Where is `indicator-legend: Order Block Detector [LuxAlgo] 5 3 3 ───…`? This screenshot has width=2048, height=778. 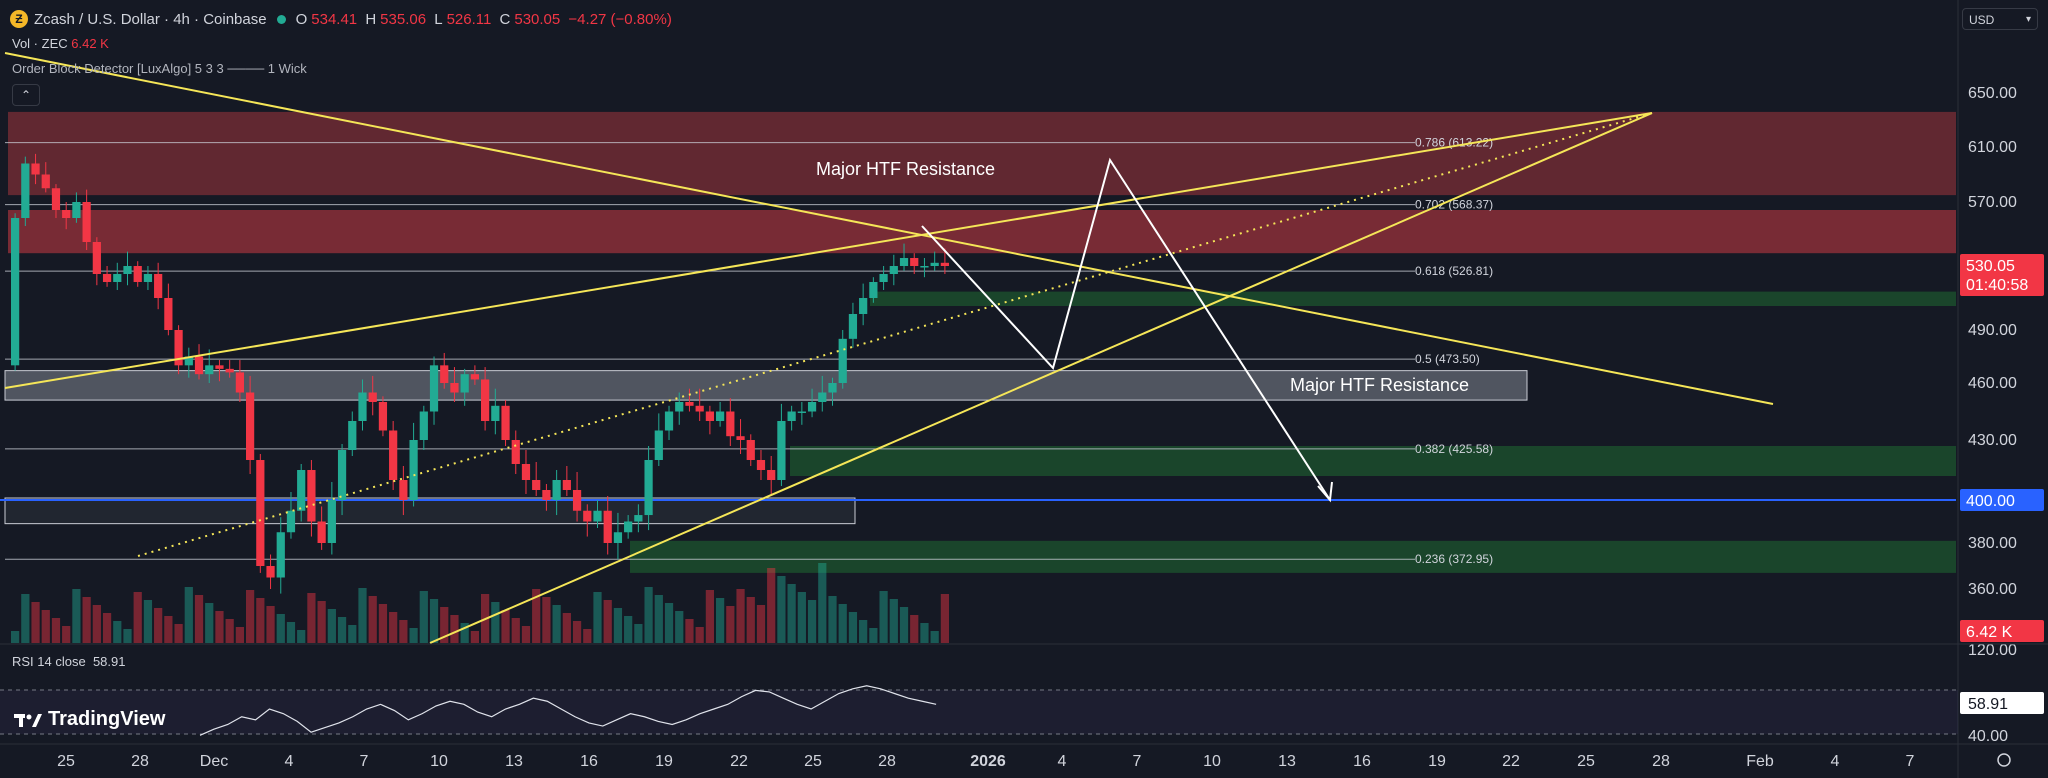 indicator-legend: Order Block Detector [LuxAlgo] 5 3 3 ───… is located at coordinates (159, 68).